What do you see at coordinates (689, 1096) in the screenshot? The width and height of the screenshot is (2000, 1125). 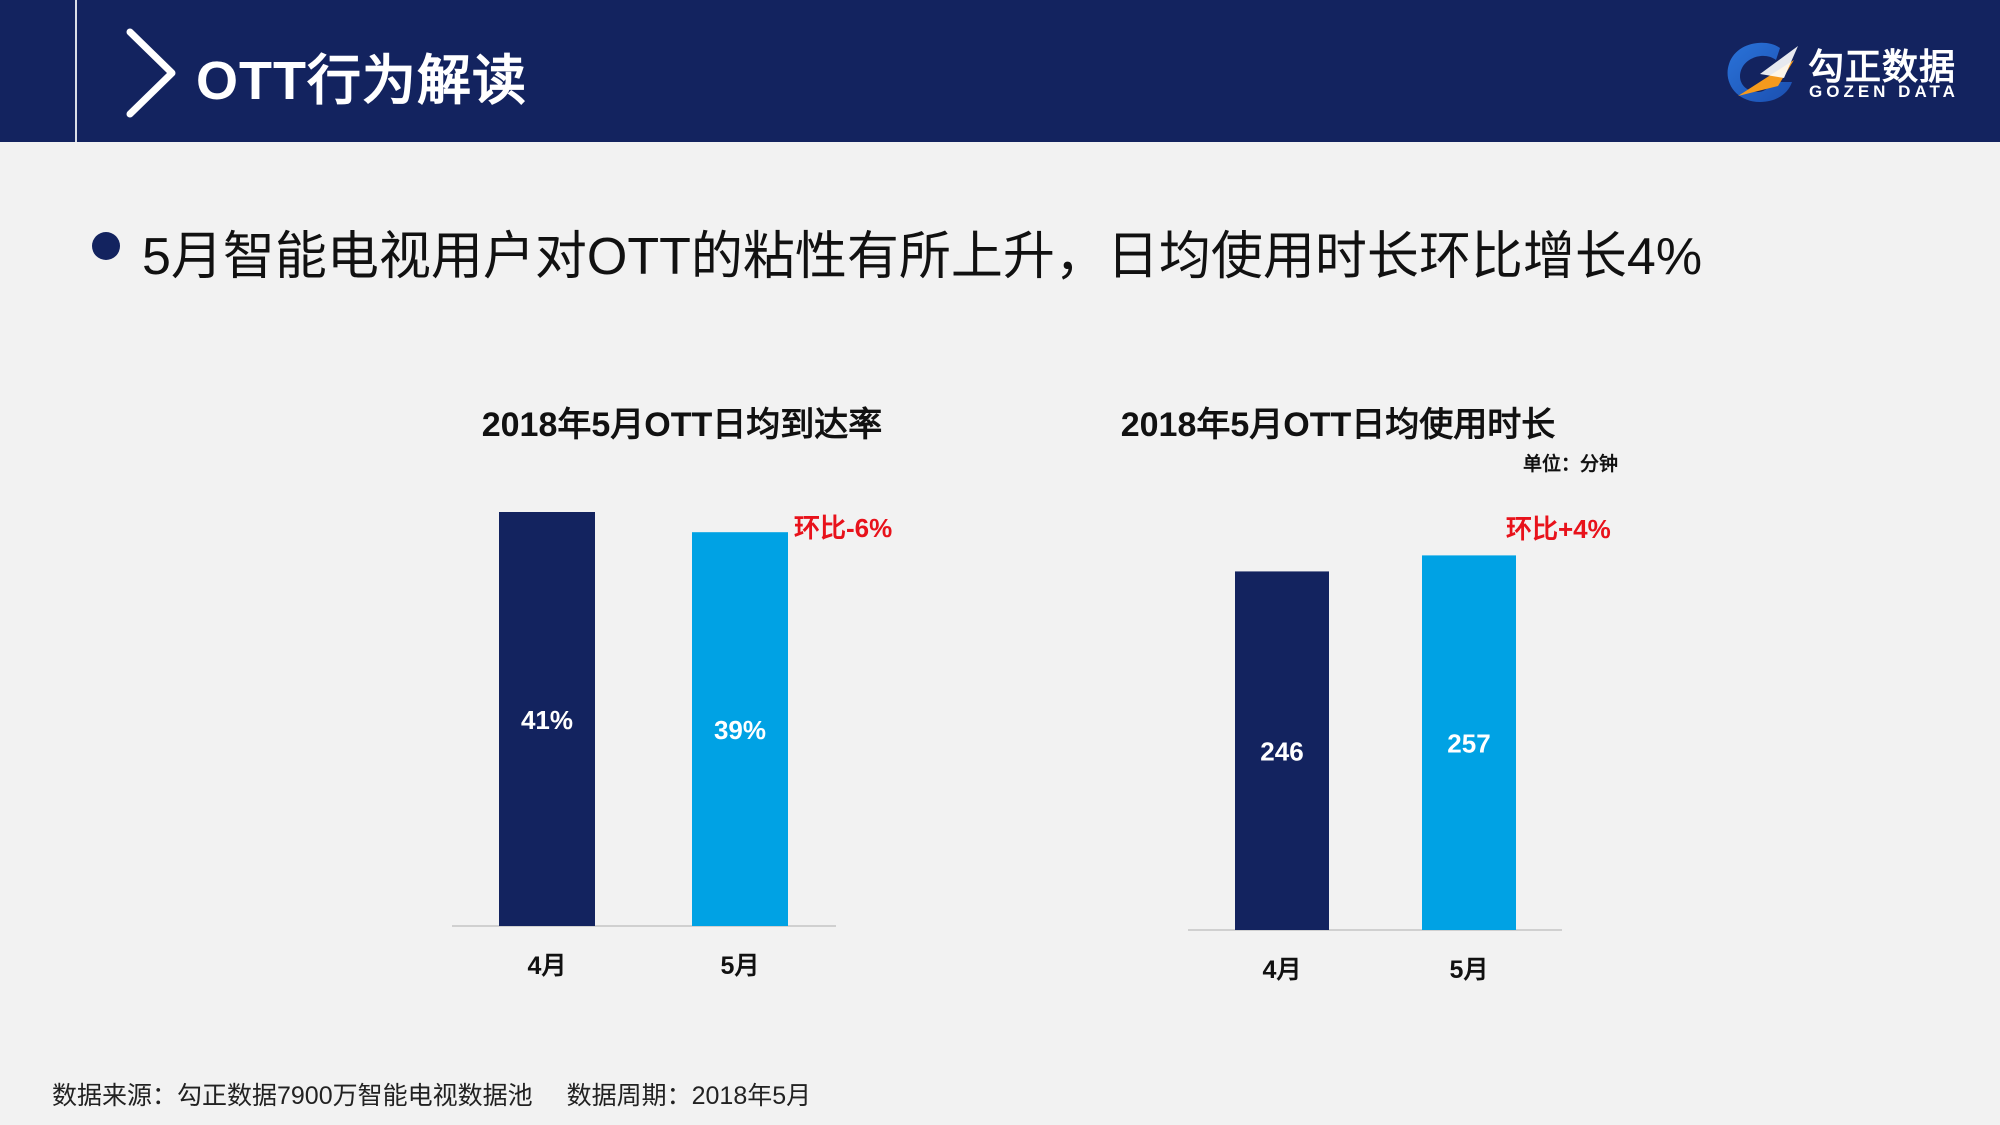 I see `period-text: 数据周期：2018年5月` at bounding box center [689, 1096].